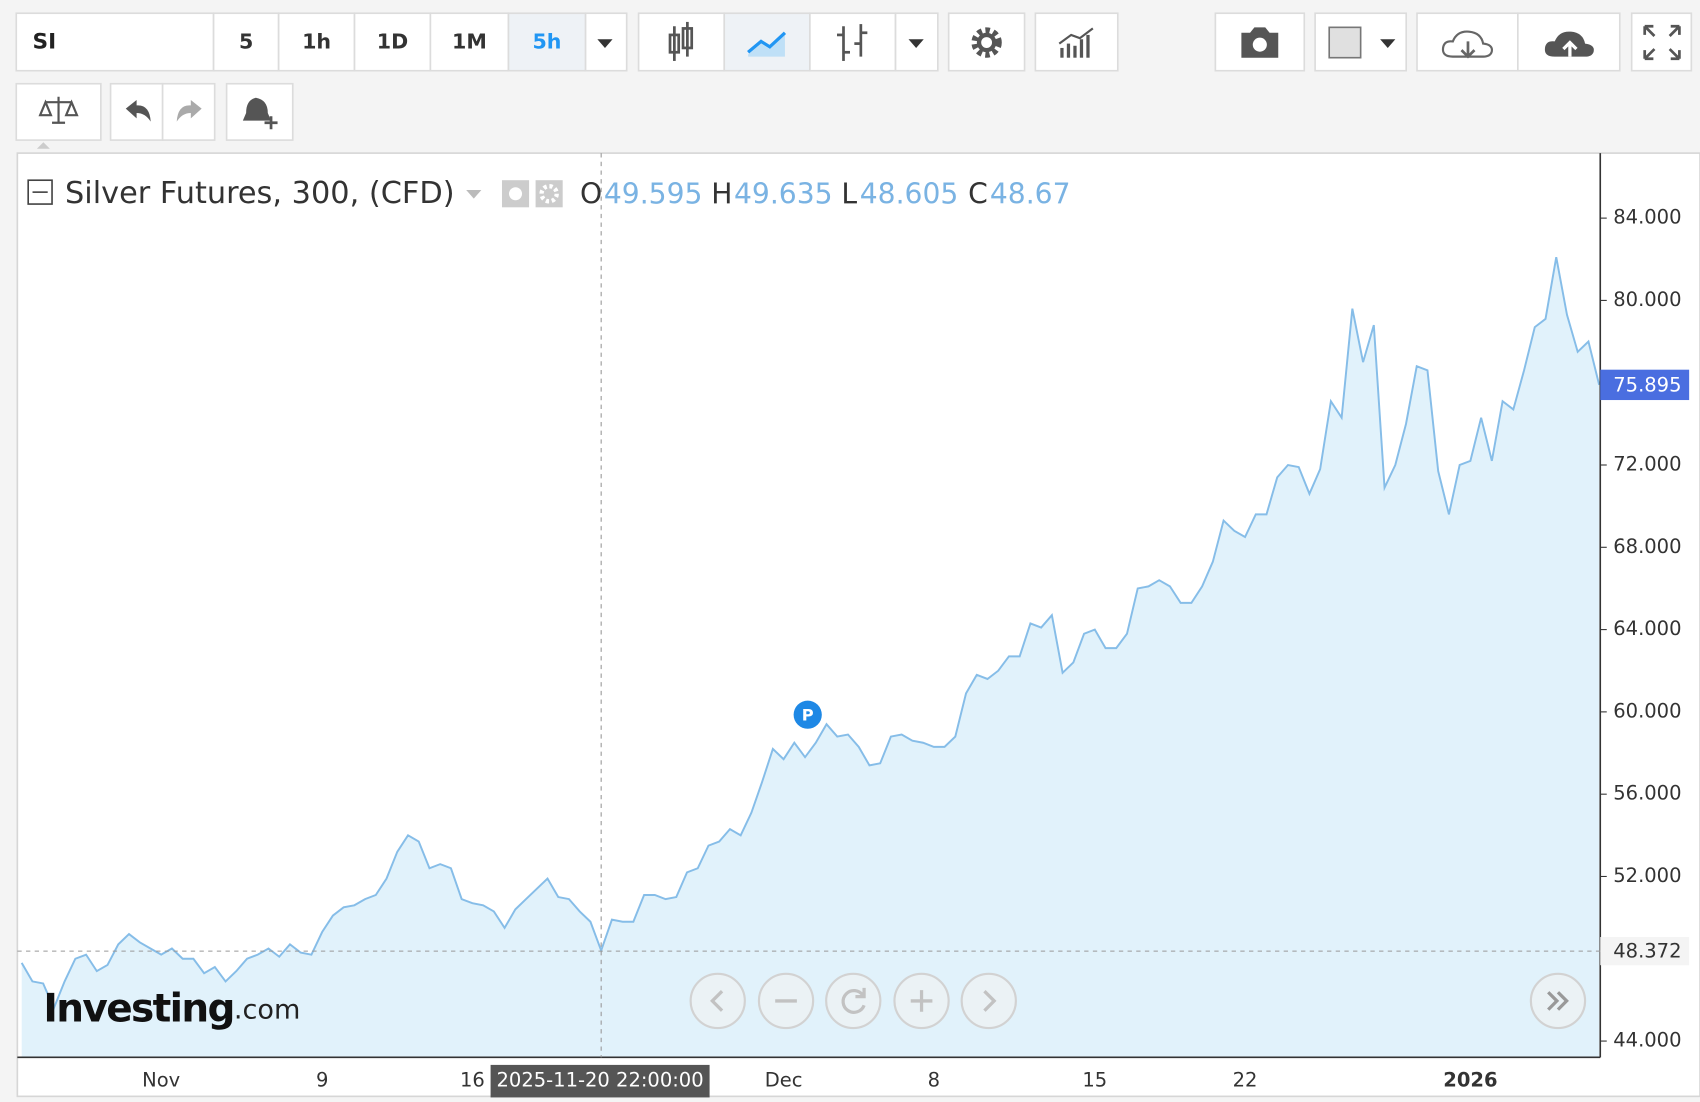 Image resolution: width=1700 pixels, height=1102 pixels. What do you see at coordinates (1647, 793) in the screenshot?
I see `y-tick-label: 56.000` at bounding box center [1647, 793].